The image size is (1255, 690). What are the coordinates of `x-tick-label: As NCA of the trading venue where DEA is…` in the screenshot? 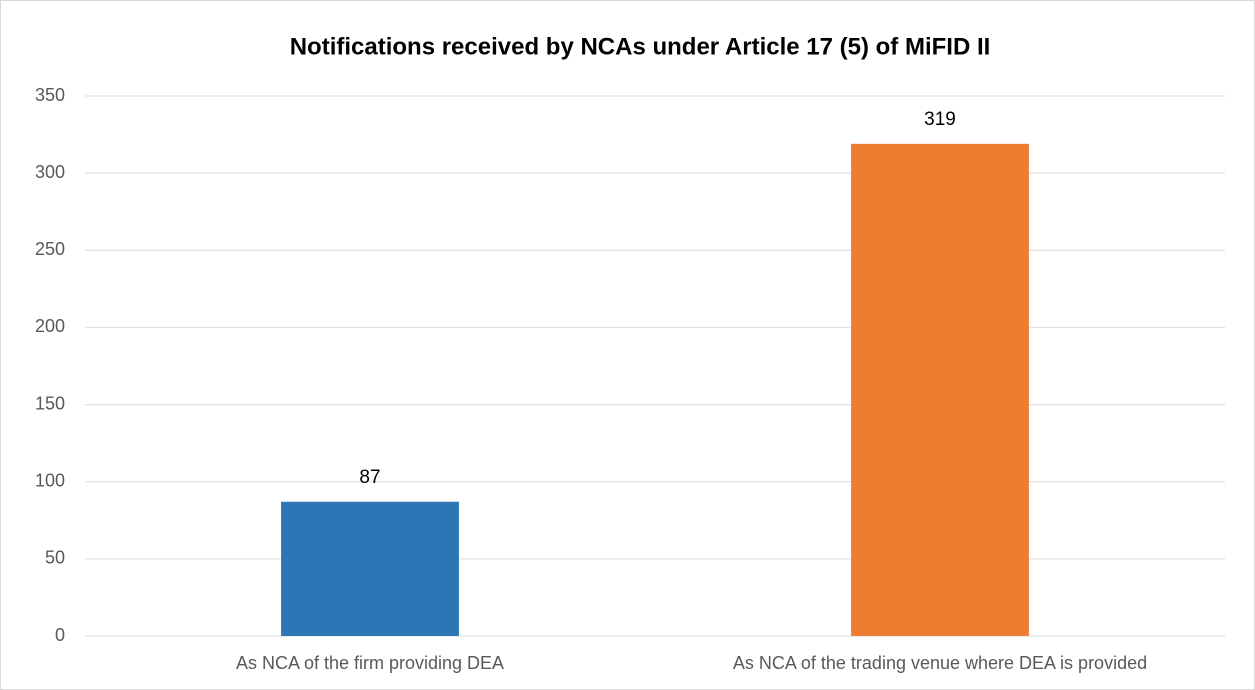 It's located at (940, 663).